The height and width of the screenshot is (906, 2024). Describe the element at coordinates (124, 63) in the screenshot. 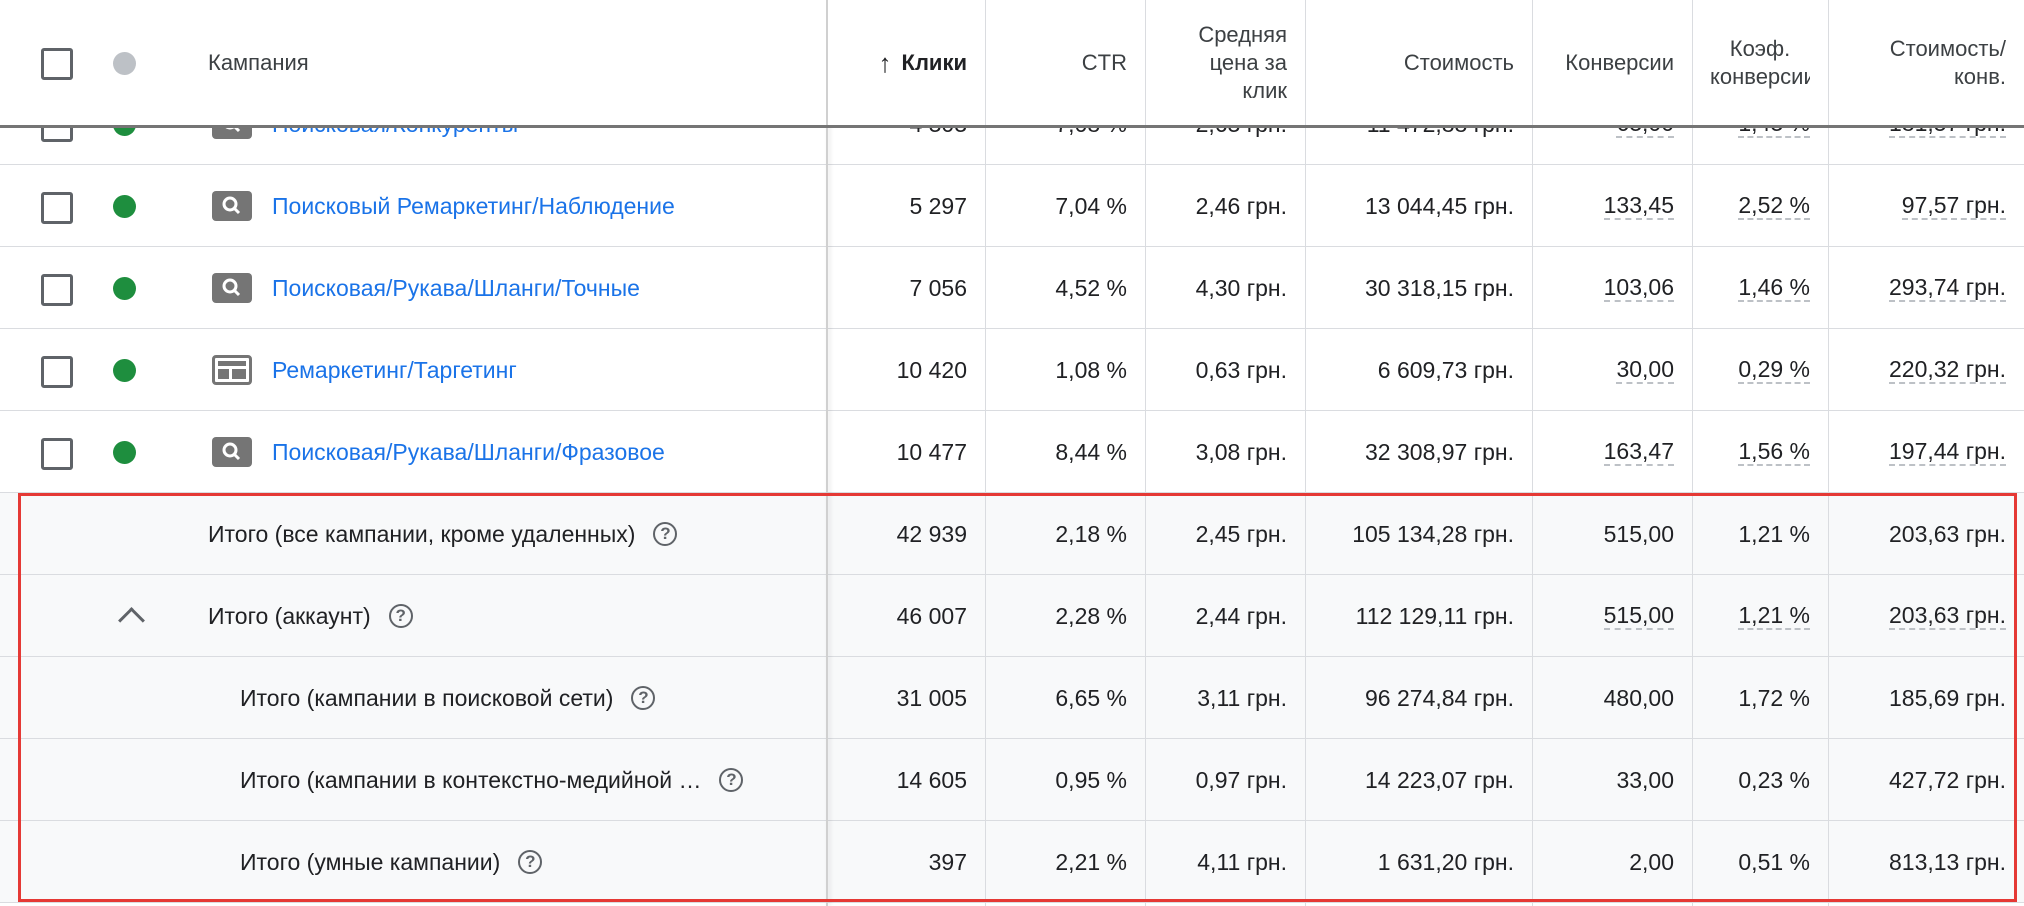

I see `header-status` at that location.